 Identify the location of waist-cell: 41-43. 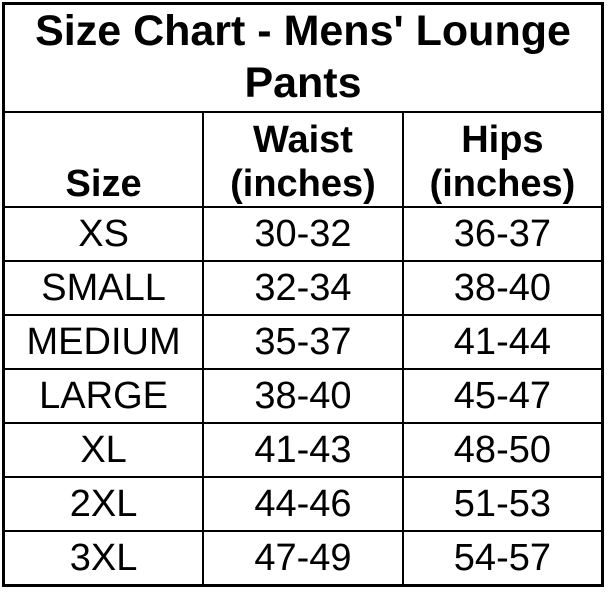
(303, 450).